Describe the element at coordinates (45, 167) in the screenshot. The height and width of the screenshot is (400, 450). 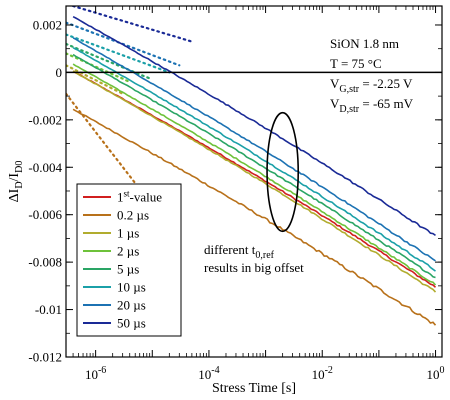
I see `y-tick-label-3: -0.004` at that location.